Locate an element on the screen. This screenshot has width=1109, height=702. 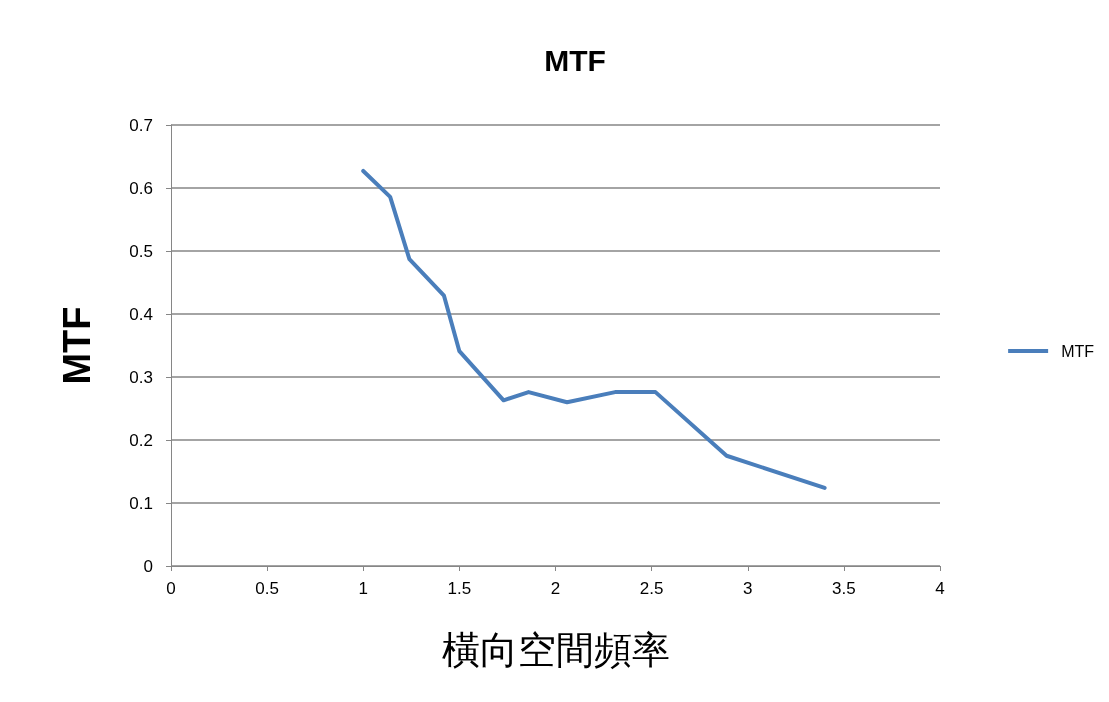
y-tick-label: 0.3 is located at coordinates (141, 377).